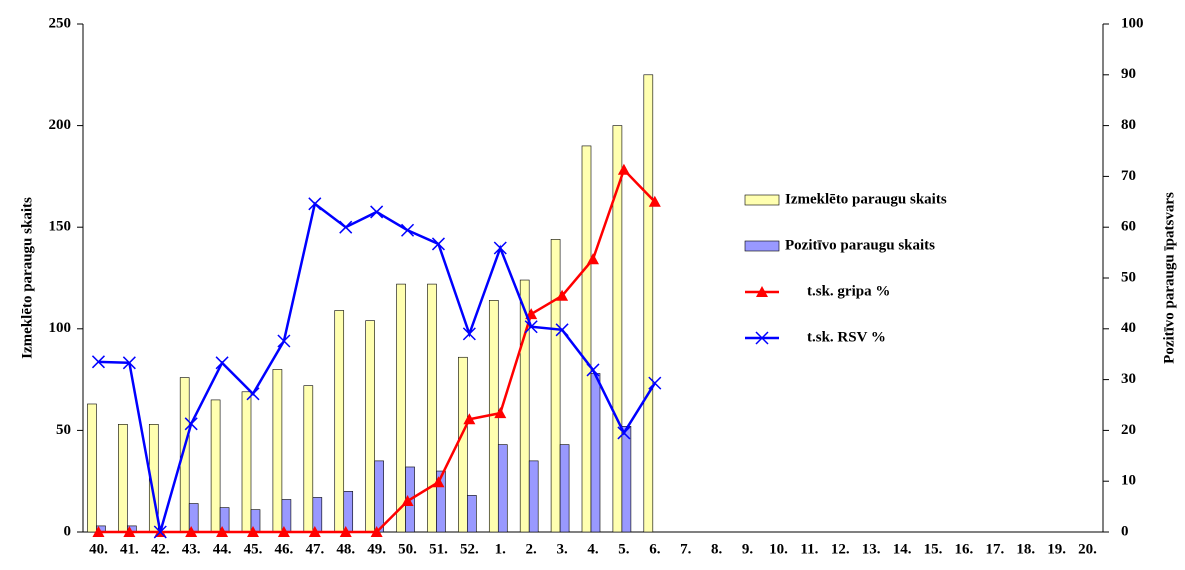  Describe the element at coordinates (655, 549) in the screenshot. I see `x-tick-label: 6.` at that location.